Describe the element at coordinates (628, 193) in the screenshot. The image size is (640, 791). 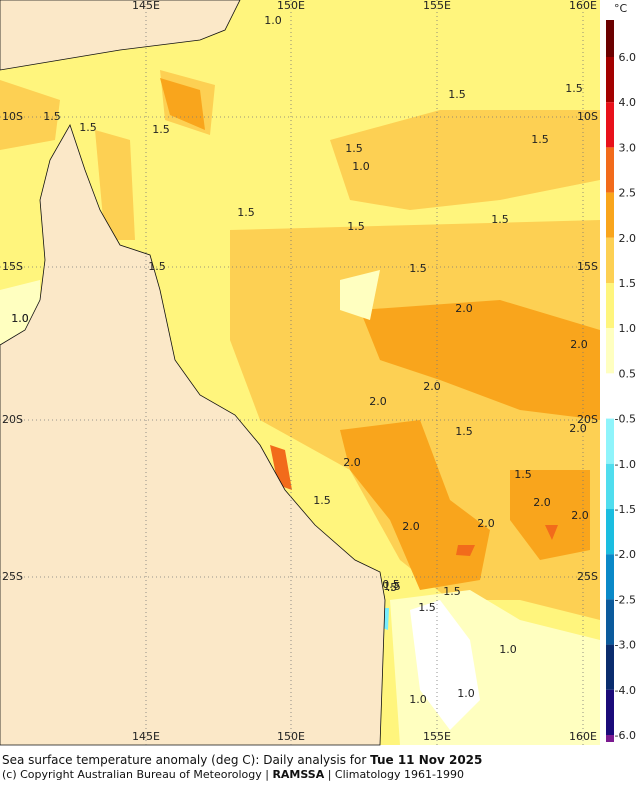
I see `colorbar-label: 2.5` at that location.